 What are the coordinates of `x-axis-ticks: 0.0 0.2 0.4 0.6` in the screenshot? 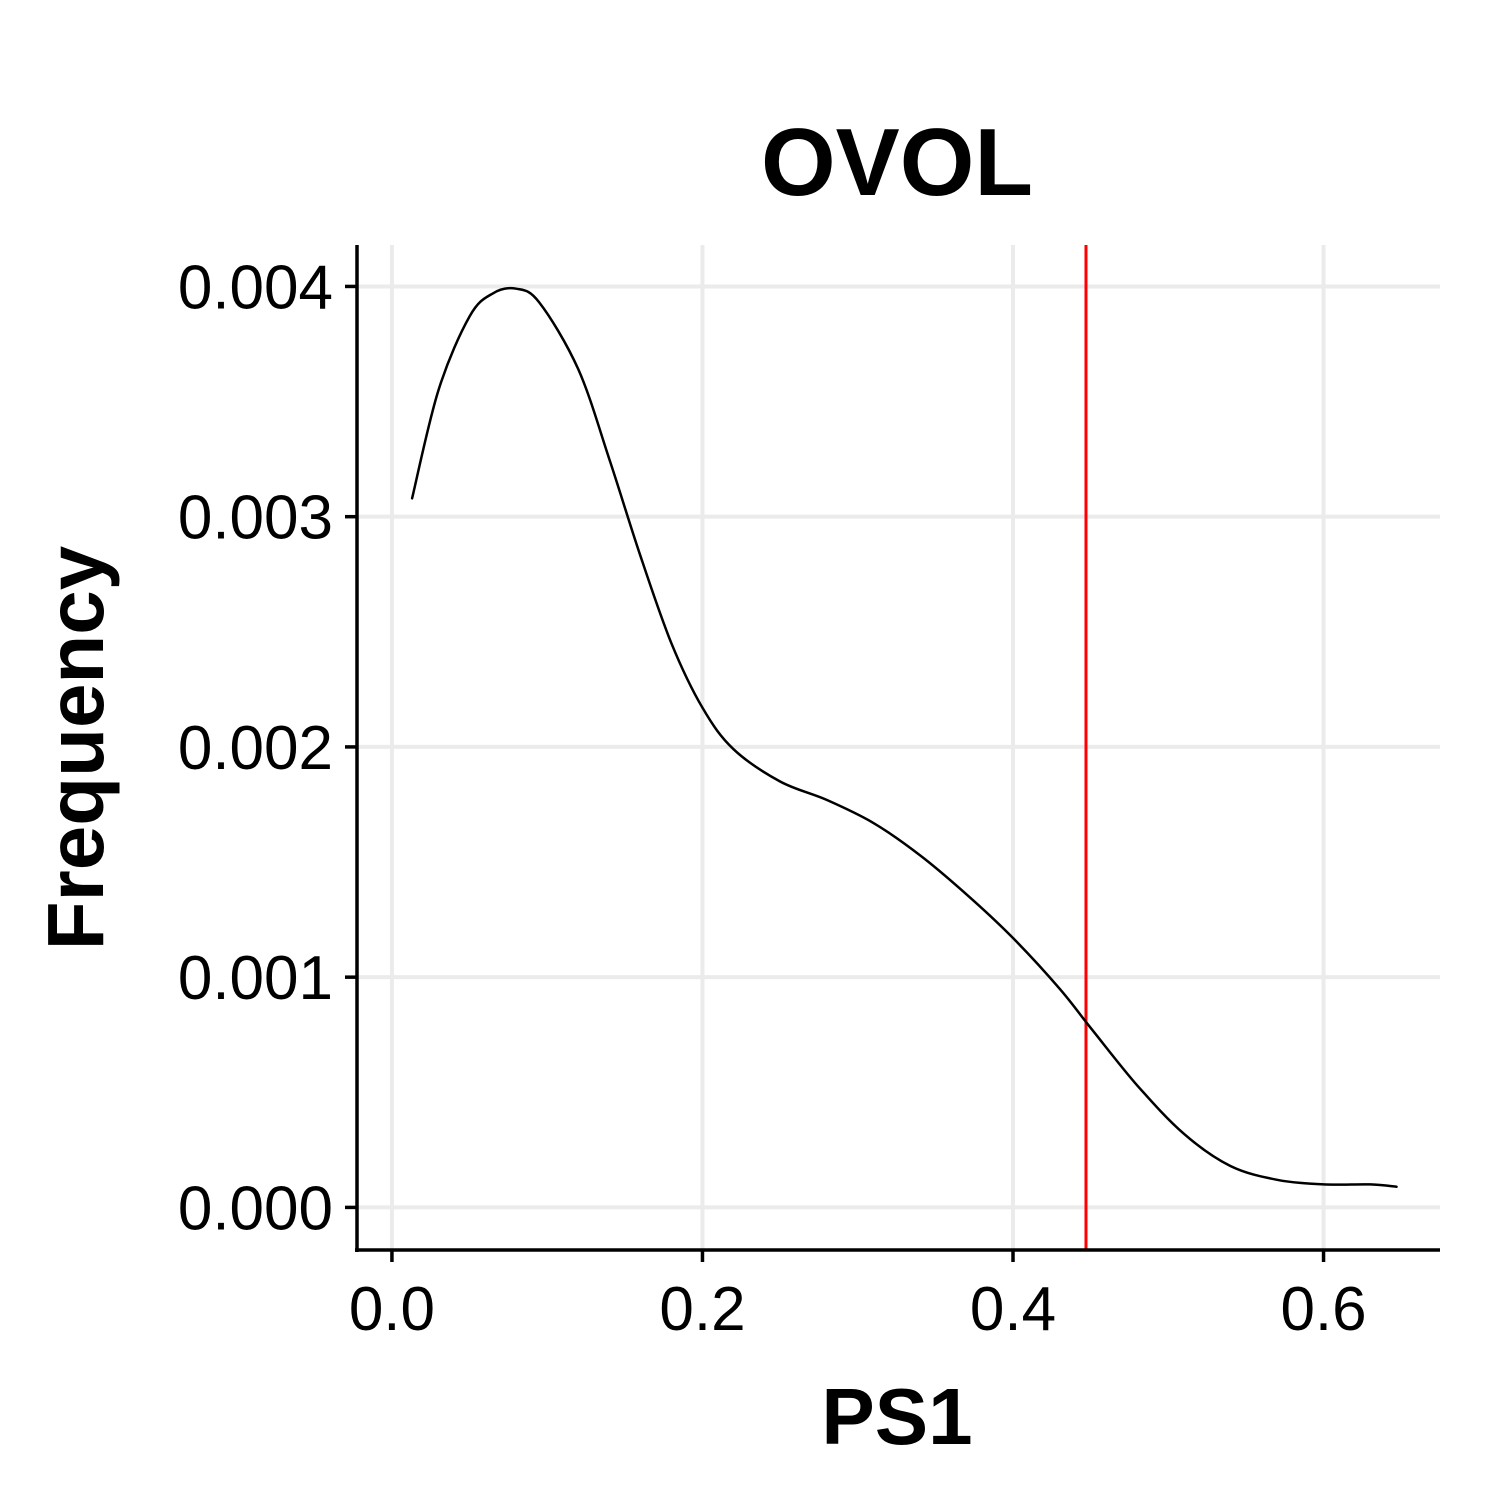 It's located at (858, 1297).